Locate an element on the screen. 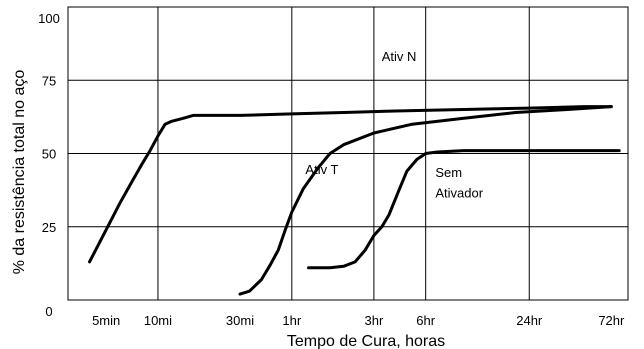 This screenshot has width=644, height=349. x-tick-label-1: 10mi is located at coordinates (158, 320).